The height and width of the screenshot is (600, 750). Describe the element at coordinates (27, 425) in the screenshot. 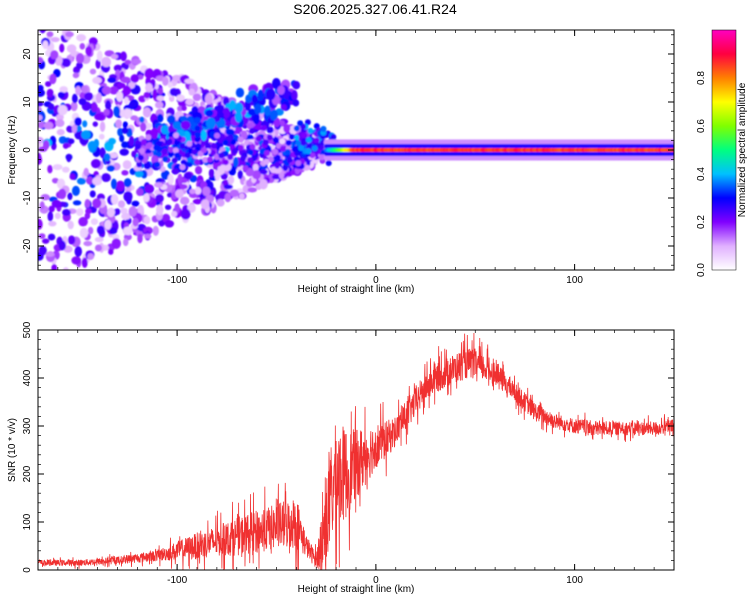

I see `y-tick-label: 300` at that location.